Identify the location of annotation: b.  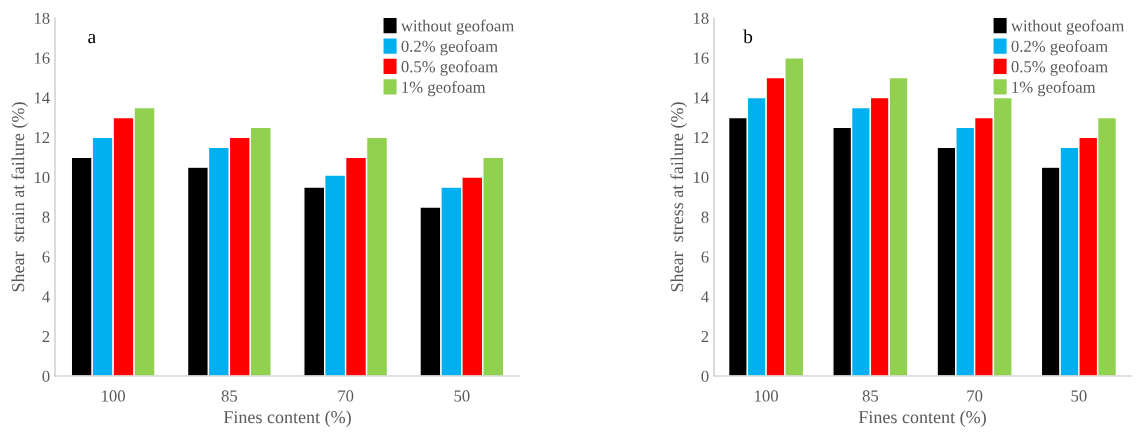
(748, 36).